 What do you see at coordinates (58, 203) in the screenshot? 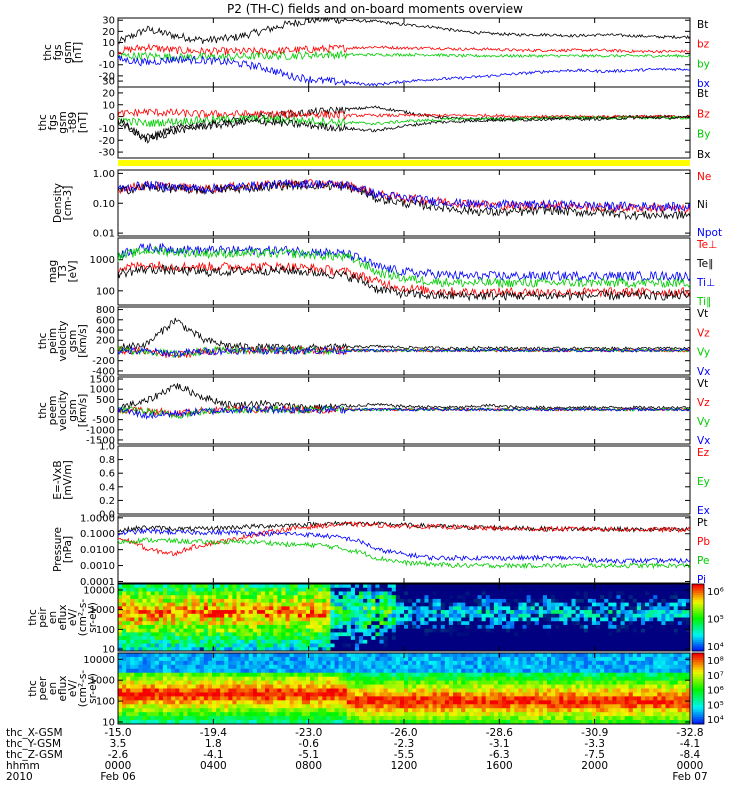
I see `y-axis-label: Density` at bounding box center [58, 203].